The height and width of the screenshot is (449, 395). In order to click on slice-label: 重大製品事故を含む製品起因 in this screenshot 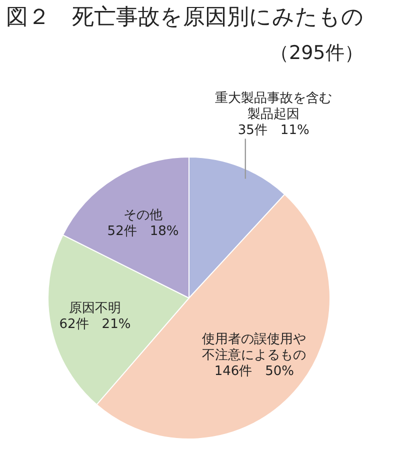, I will do `click(274, 106)`.